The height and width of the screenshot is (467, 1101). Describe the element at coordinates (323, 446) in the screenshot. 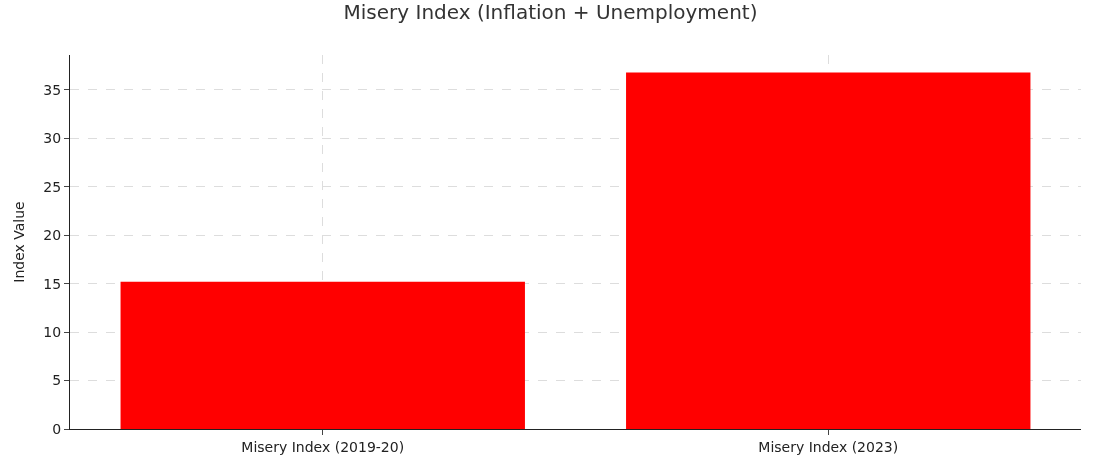

I see `x-tick-label: Misery Index (2019-20)` at that location.